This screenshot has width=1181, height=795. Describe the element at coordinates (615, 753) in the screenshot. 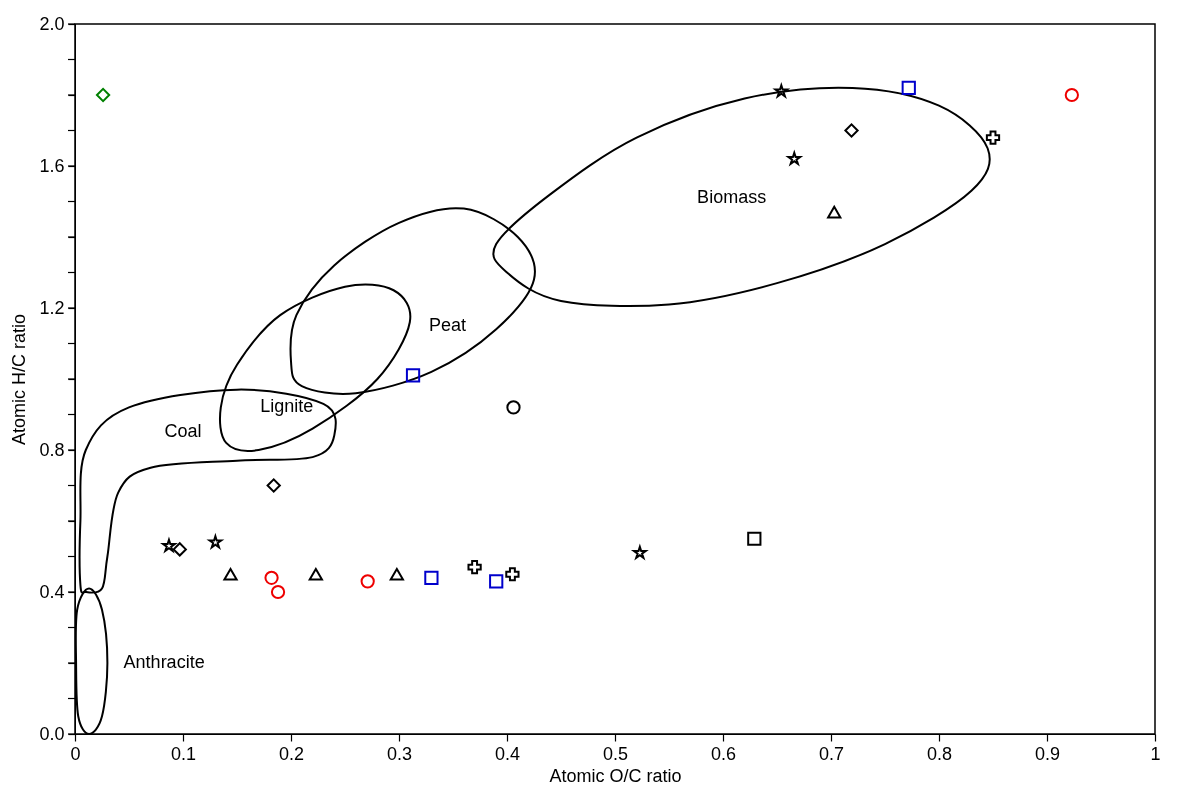

I see `x-tick-label: 0.5` at that location.